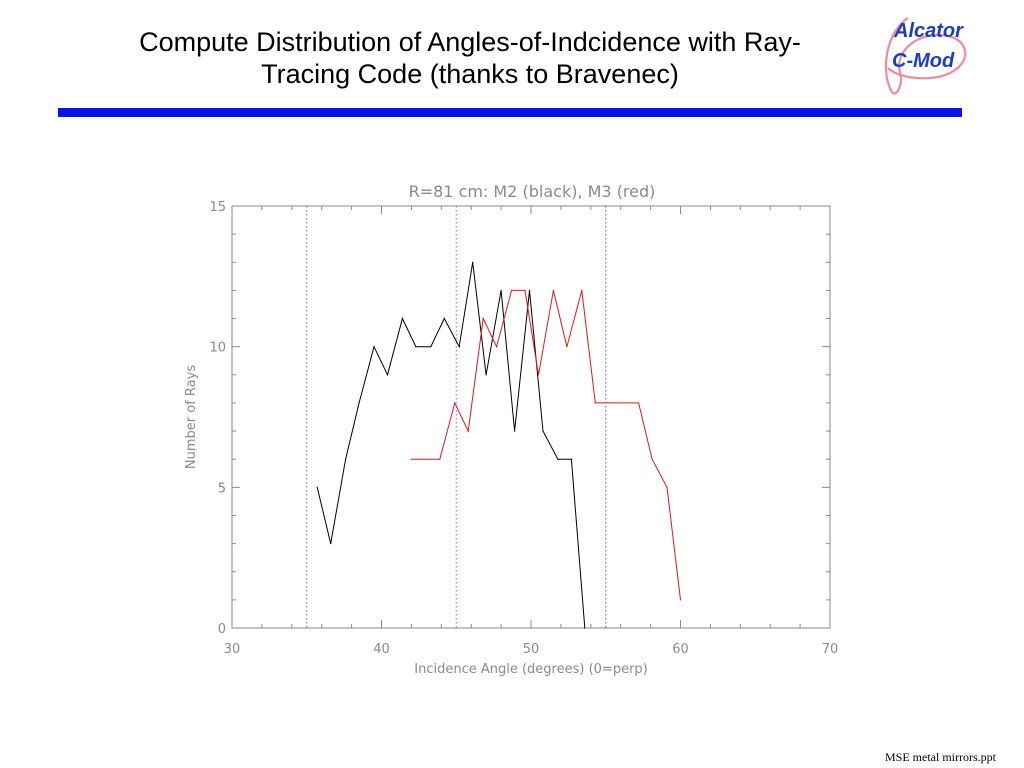 Image resolution: width=1024 pixels, height=768 pixels. I want to click on x-axis-label: Incidence Angle (degrees) (0=perp), so click(531, 669).